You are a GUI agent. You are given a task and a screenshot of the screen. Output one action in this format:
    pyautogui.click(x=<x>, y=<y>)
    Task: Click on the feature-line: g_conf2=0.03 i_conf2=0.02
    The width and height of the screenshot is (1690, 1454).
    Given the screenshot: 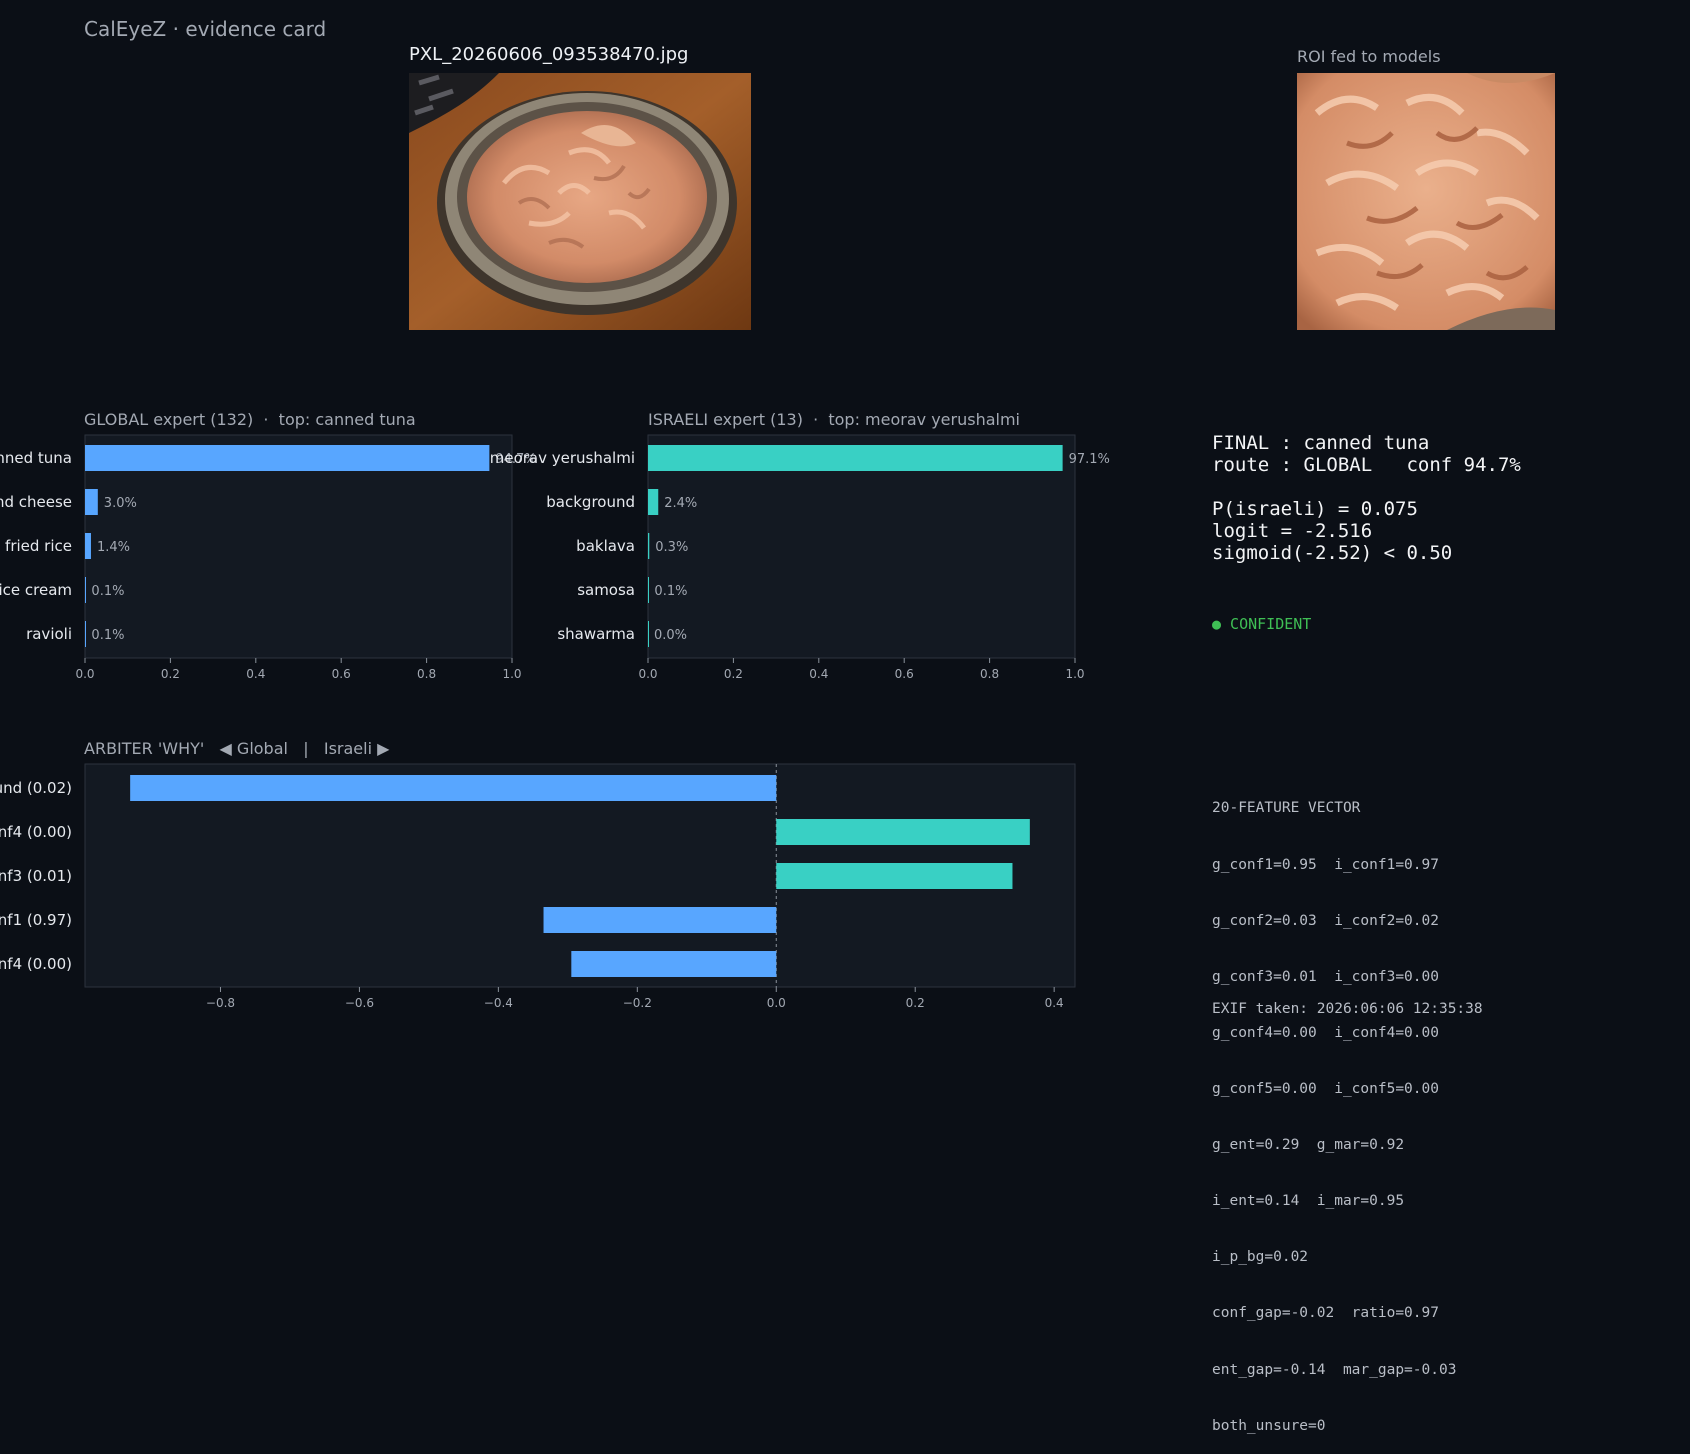 What is the action you would take?
    pyautogui.click(x=1325, y=920)
    